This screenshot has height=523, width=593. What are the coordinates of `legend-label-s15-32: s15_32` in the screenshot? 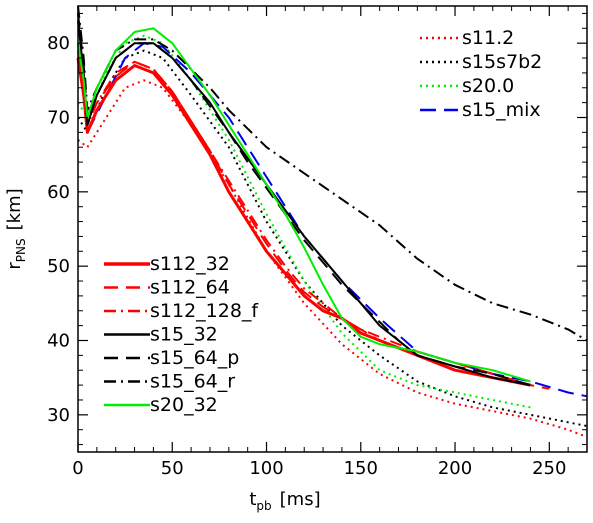 It's located at (184, 335).